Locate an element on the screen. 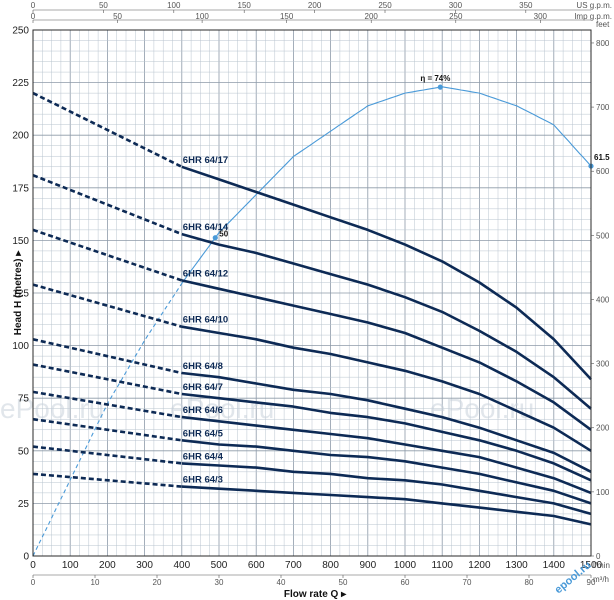  series-label: 6HR 64/8 is located at coordinates (203, 366).